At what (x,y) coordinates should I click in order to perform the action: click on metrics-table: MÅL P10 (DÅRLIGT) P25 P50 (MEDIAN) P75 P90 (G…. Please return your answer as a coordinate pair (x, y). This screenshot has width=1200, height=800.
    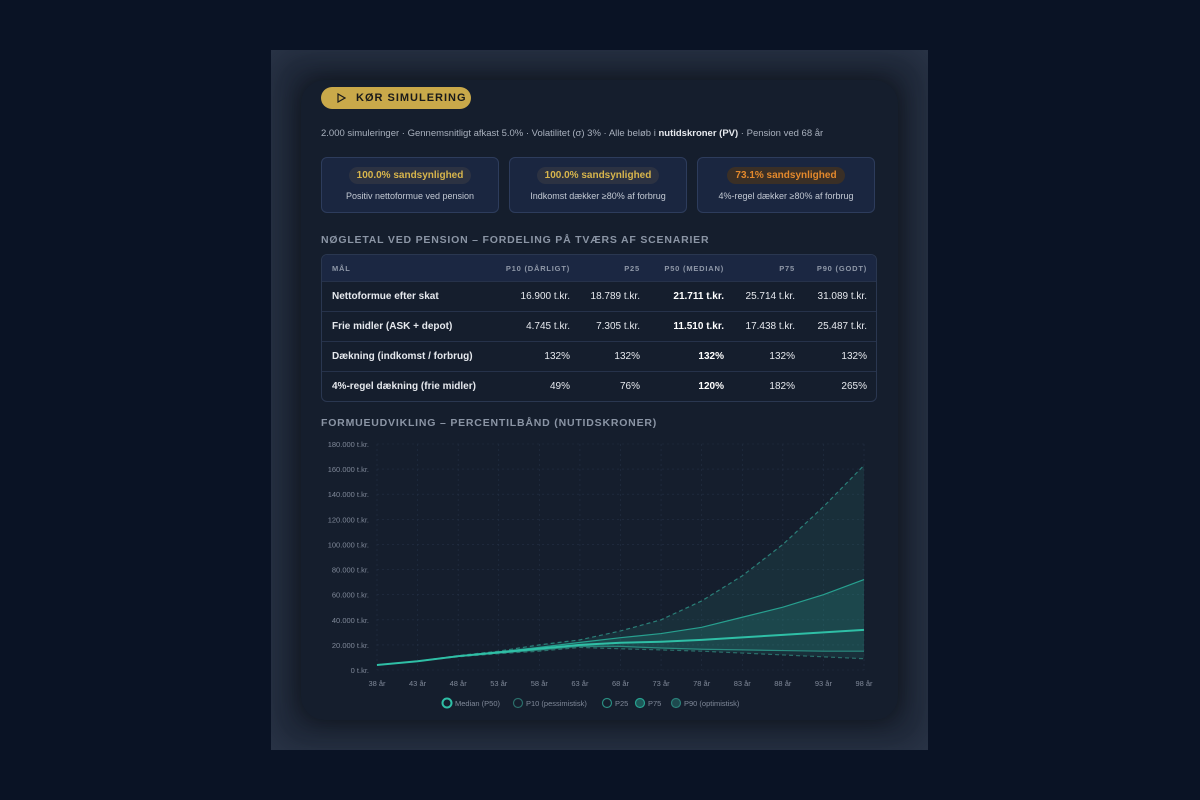
    Looking at the image, I should click on (599, 328).